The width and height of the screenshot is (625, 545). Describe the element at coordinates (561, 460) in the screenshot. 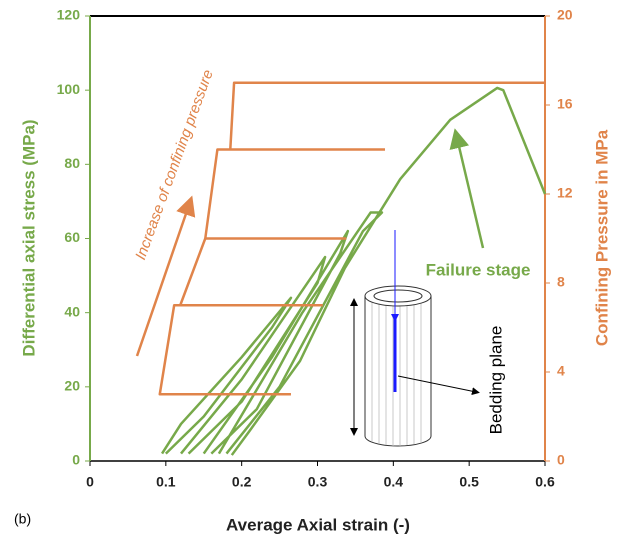

I see `y2-tick-label: 0` at that location.